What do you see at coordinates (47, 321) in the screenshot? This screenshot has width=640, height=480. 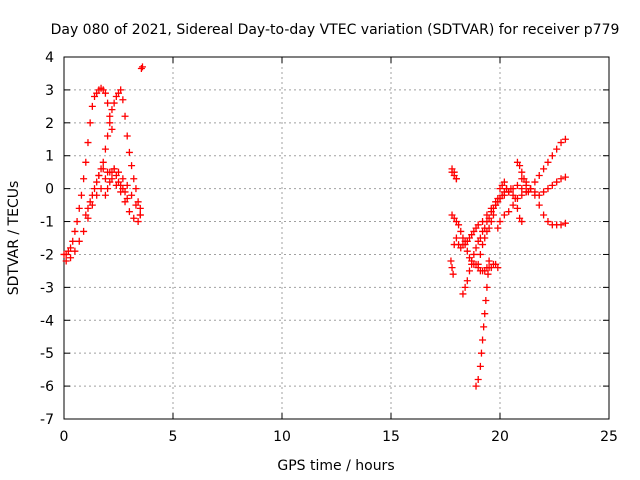 I see `y-tick-label: -4` at bounding box center [47, 321].